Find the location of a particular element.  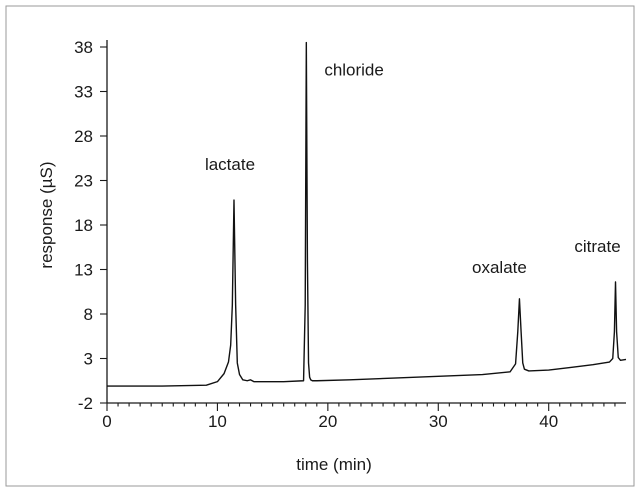

x-tick-label-1: 10 is located at coordinates (217, 421).